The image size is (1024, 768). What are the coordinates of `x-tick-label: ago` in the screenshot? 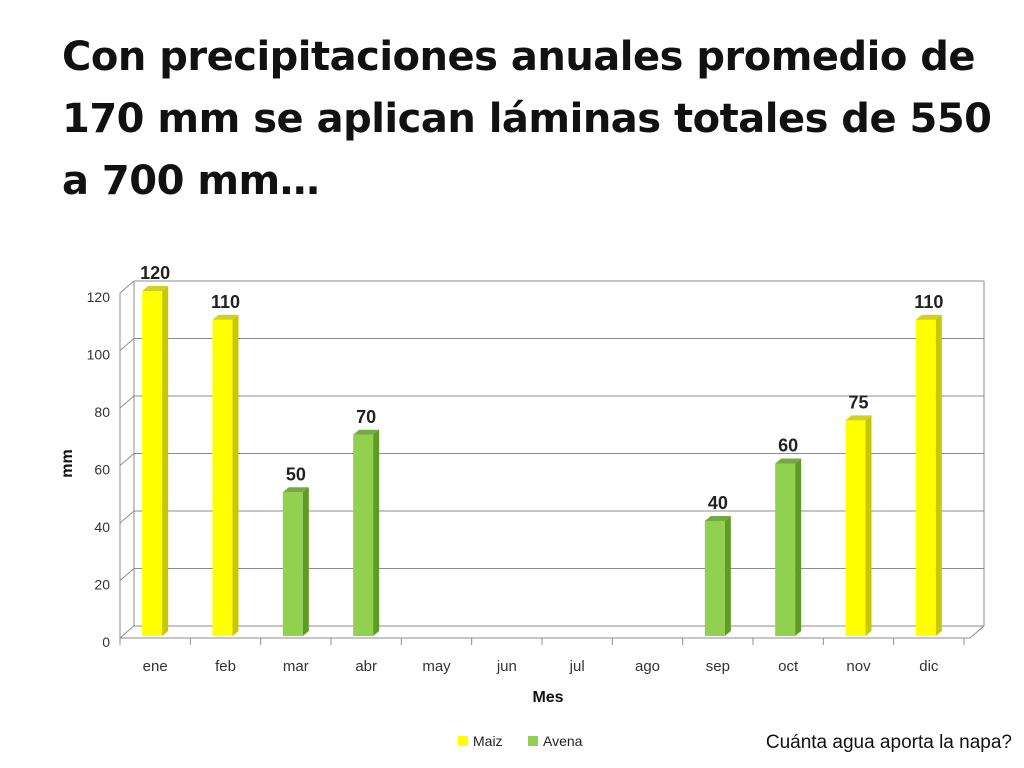 It's located at (647, 666).